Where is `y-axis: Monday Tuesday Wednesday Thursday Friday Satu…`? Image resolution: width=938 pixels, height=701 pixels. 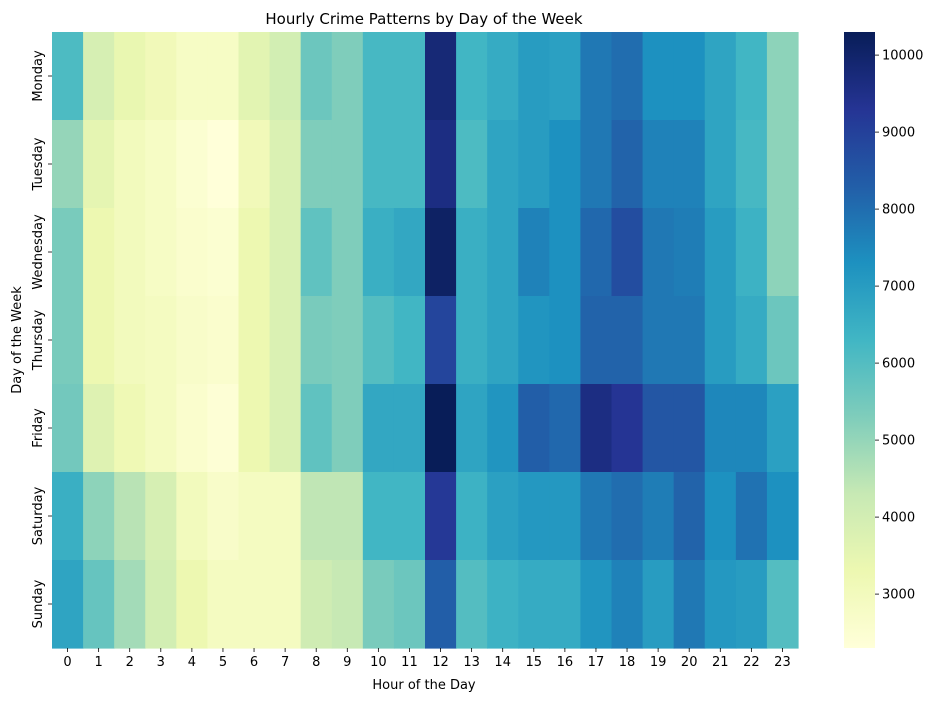
y-axis: Monday Tuesday Wednesday Thursday Friday Satu… is located at coordinates (41, 339).